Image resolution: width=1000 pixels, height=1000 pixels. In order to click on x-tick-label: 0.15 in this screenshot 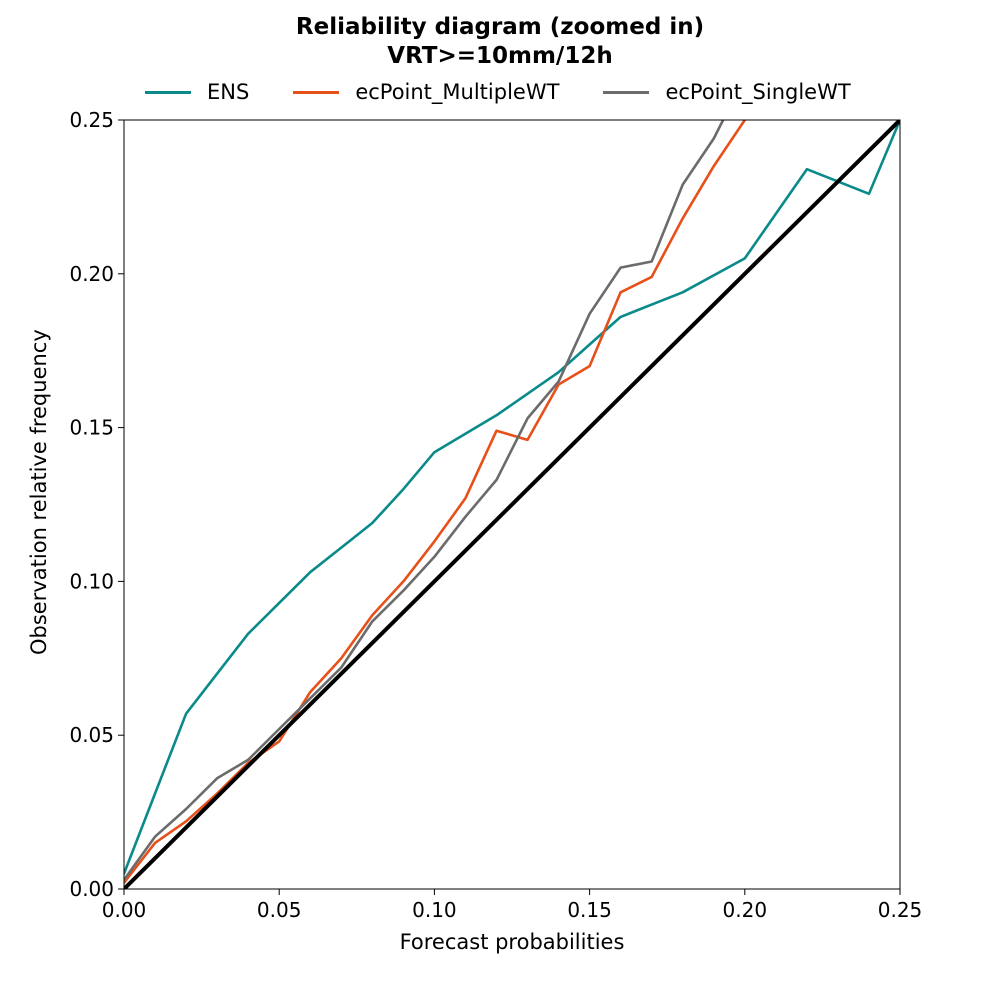, I will do `click(589, 910)`.